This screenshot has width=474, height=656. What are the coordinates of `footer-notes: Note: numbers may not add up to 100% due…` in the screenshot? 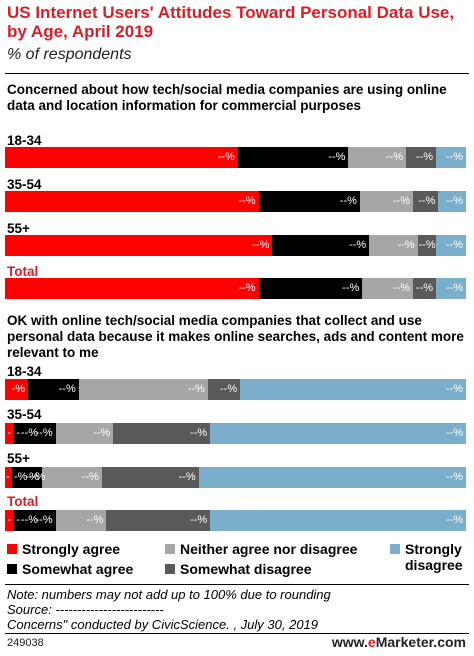 It's located at (169, 609).